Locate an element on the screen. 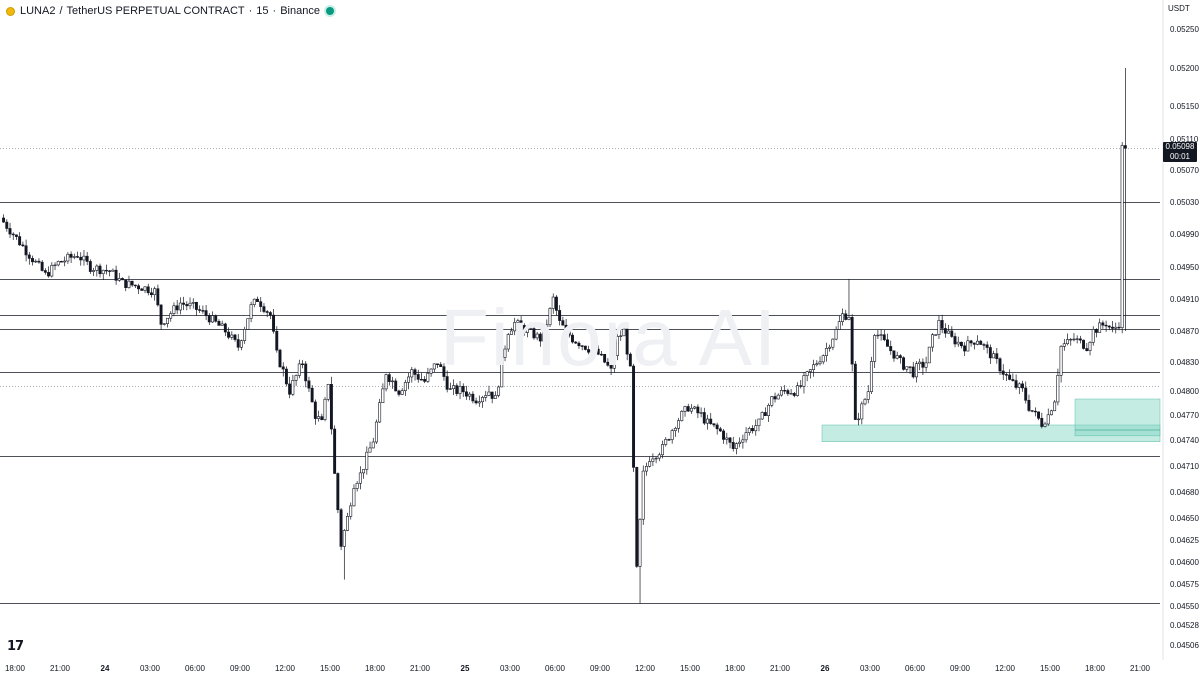 This screenshot has width=1200, height=675. x-tick-label: 25 is located at coordinates (465, 668).